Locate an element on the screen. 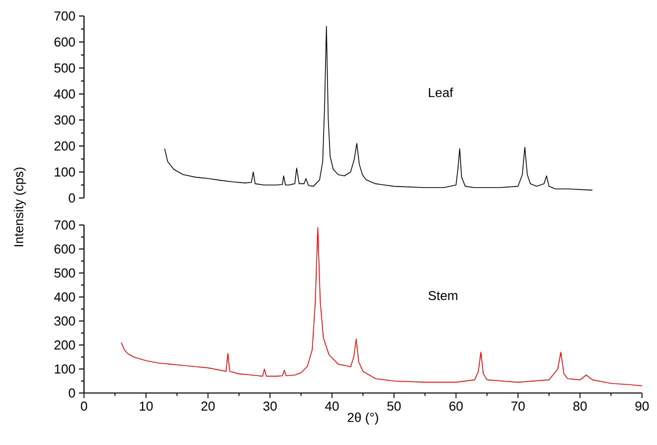 The width and height of the screenshot is (657, 445). x-tick-label: 30 is located at coordinates (270, 406).